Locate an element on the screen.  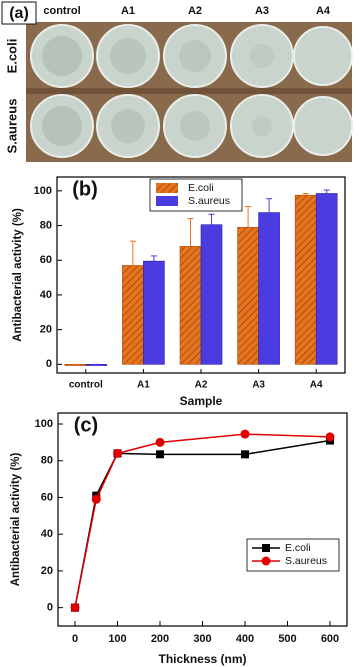
column-label: A1 is located at coordinates (128, 11).